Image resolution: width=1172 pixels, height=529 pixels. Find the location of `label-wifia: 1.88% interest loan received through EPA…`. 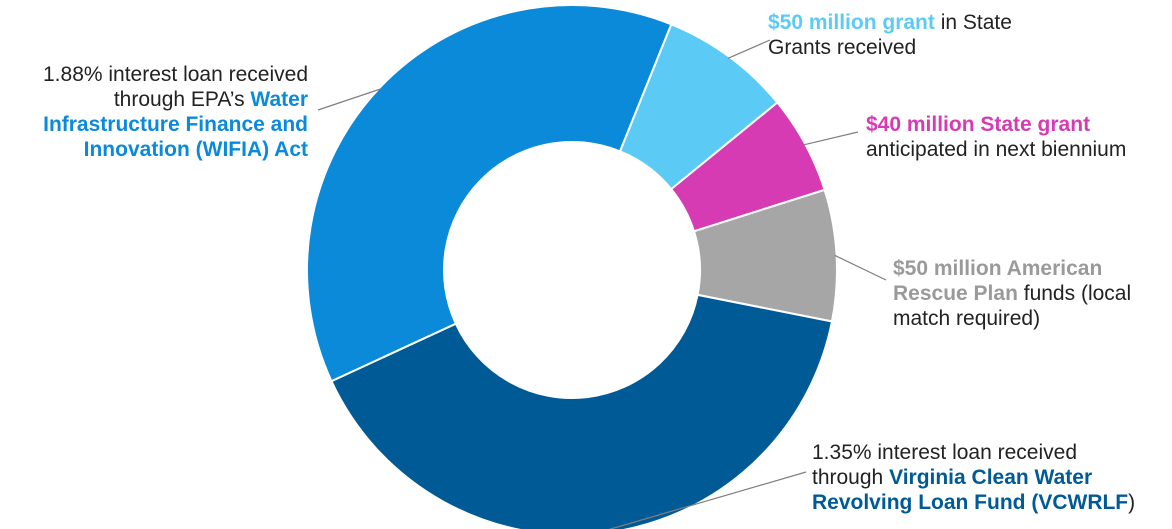

label-wifia: 1.88% interest loan received through EPA… is located at coordinates (157, 112).